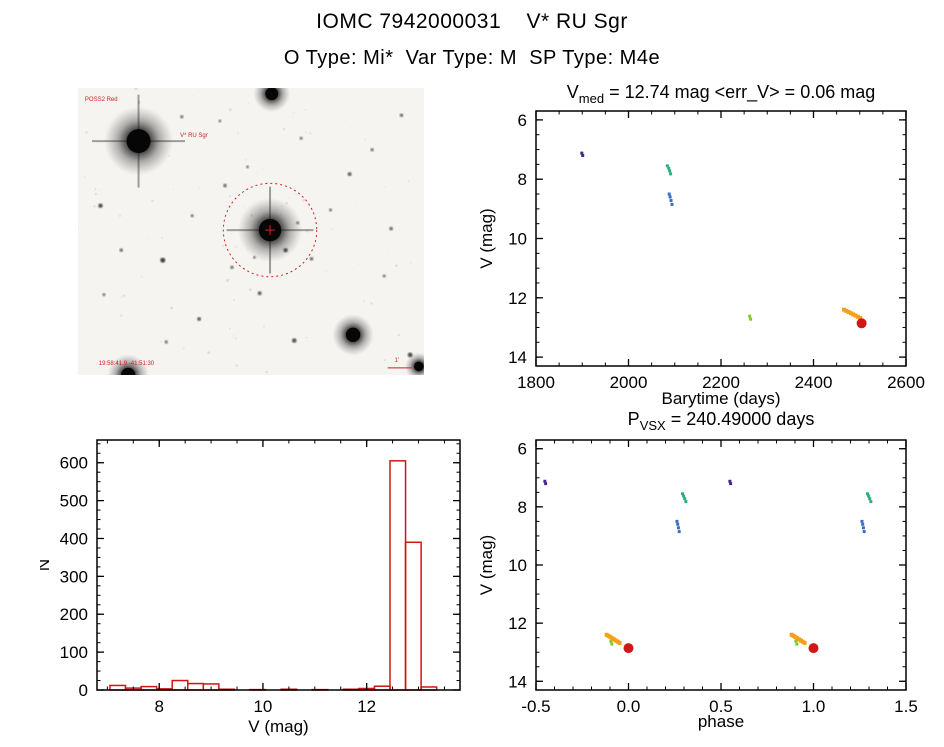 This screenshot has height=747, width=944. I want to click on histogram-bars, so click(273, 575).